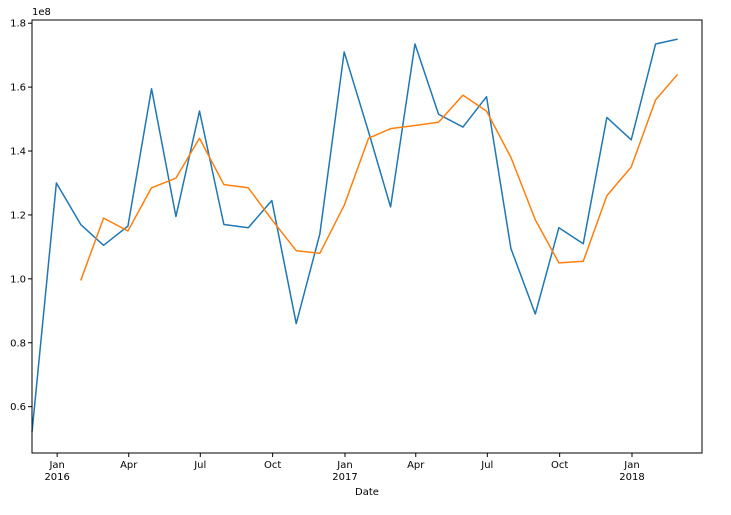  Describe the element at coordinates (18, 88) in the screenshot. I see `y-tick-label: 1.6` at that location.